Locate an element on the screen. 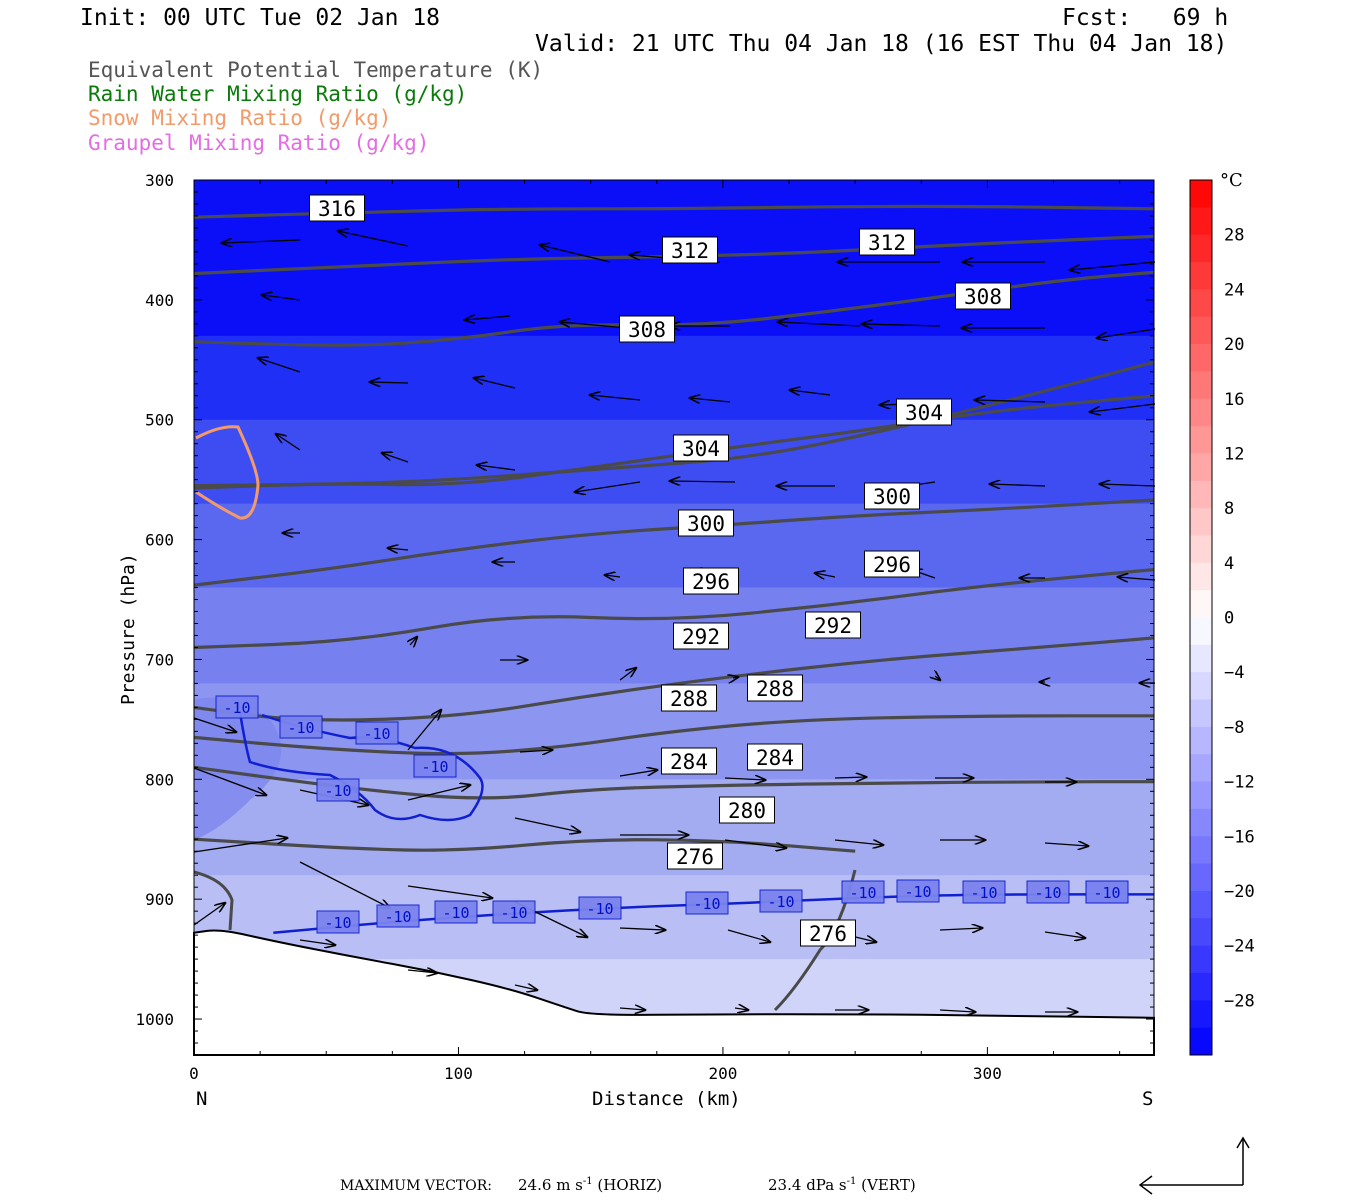  theta-e-line-left-edge is located at coordinates (214, 900).